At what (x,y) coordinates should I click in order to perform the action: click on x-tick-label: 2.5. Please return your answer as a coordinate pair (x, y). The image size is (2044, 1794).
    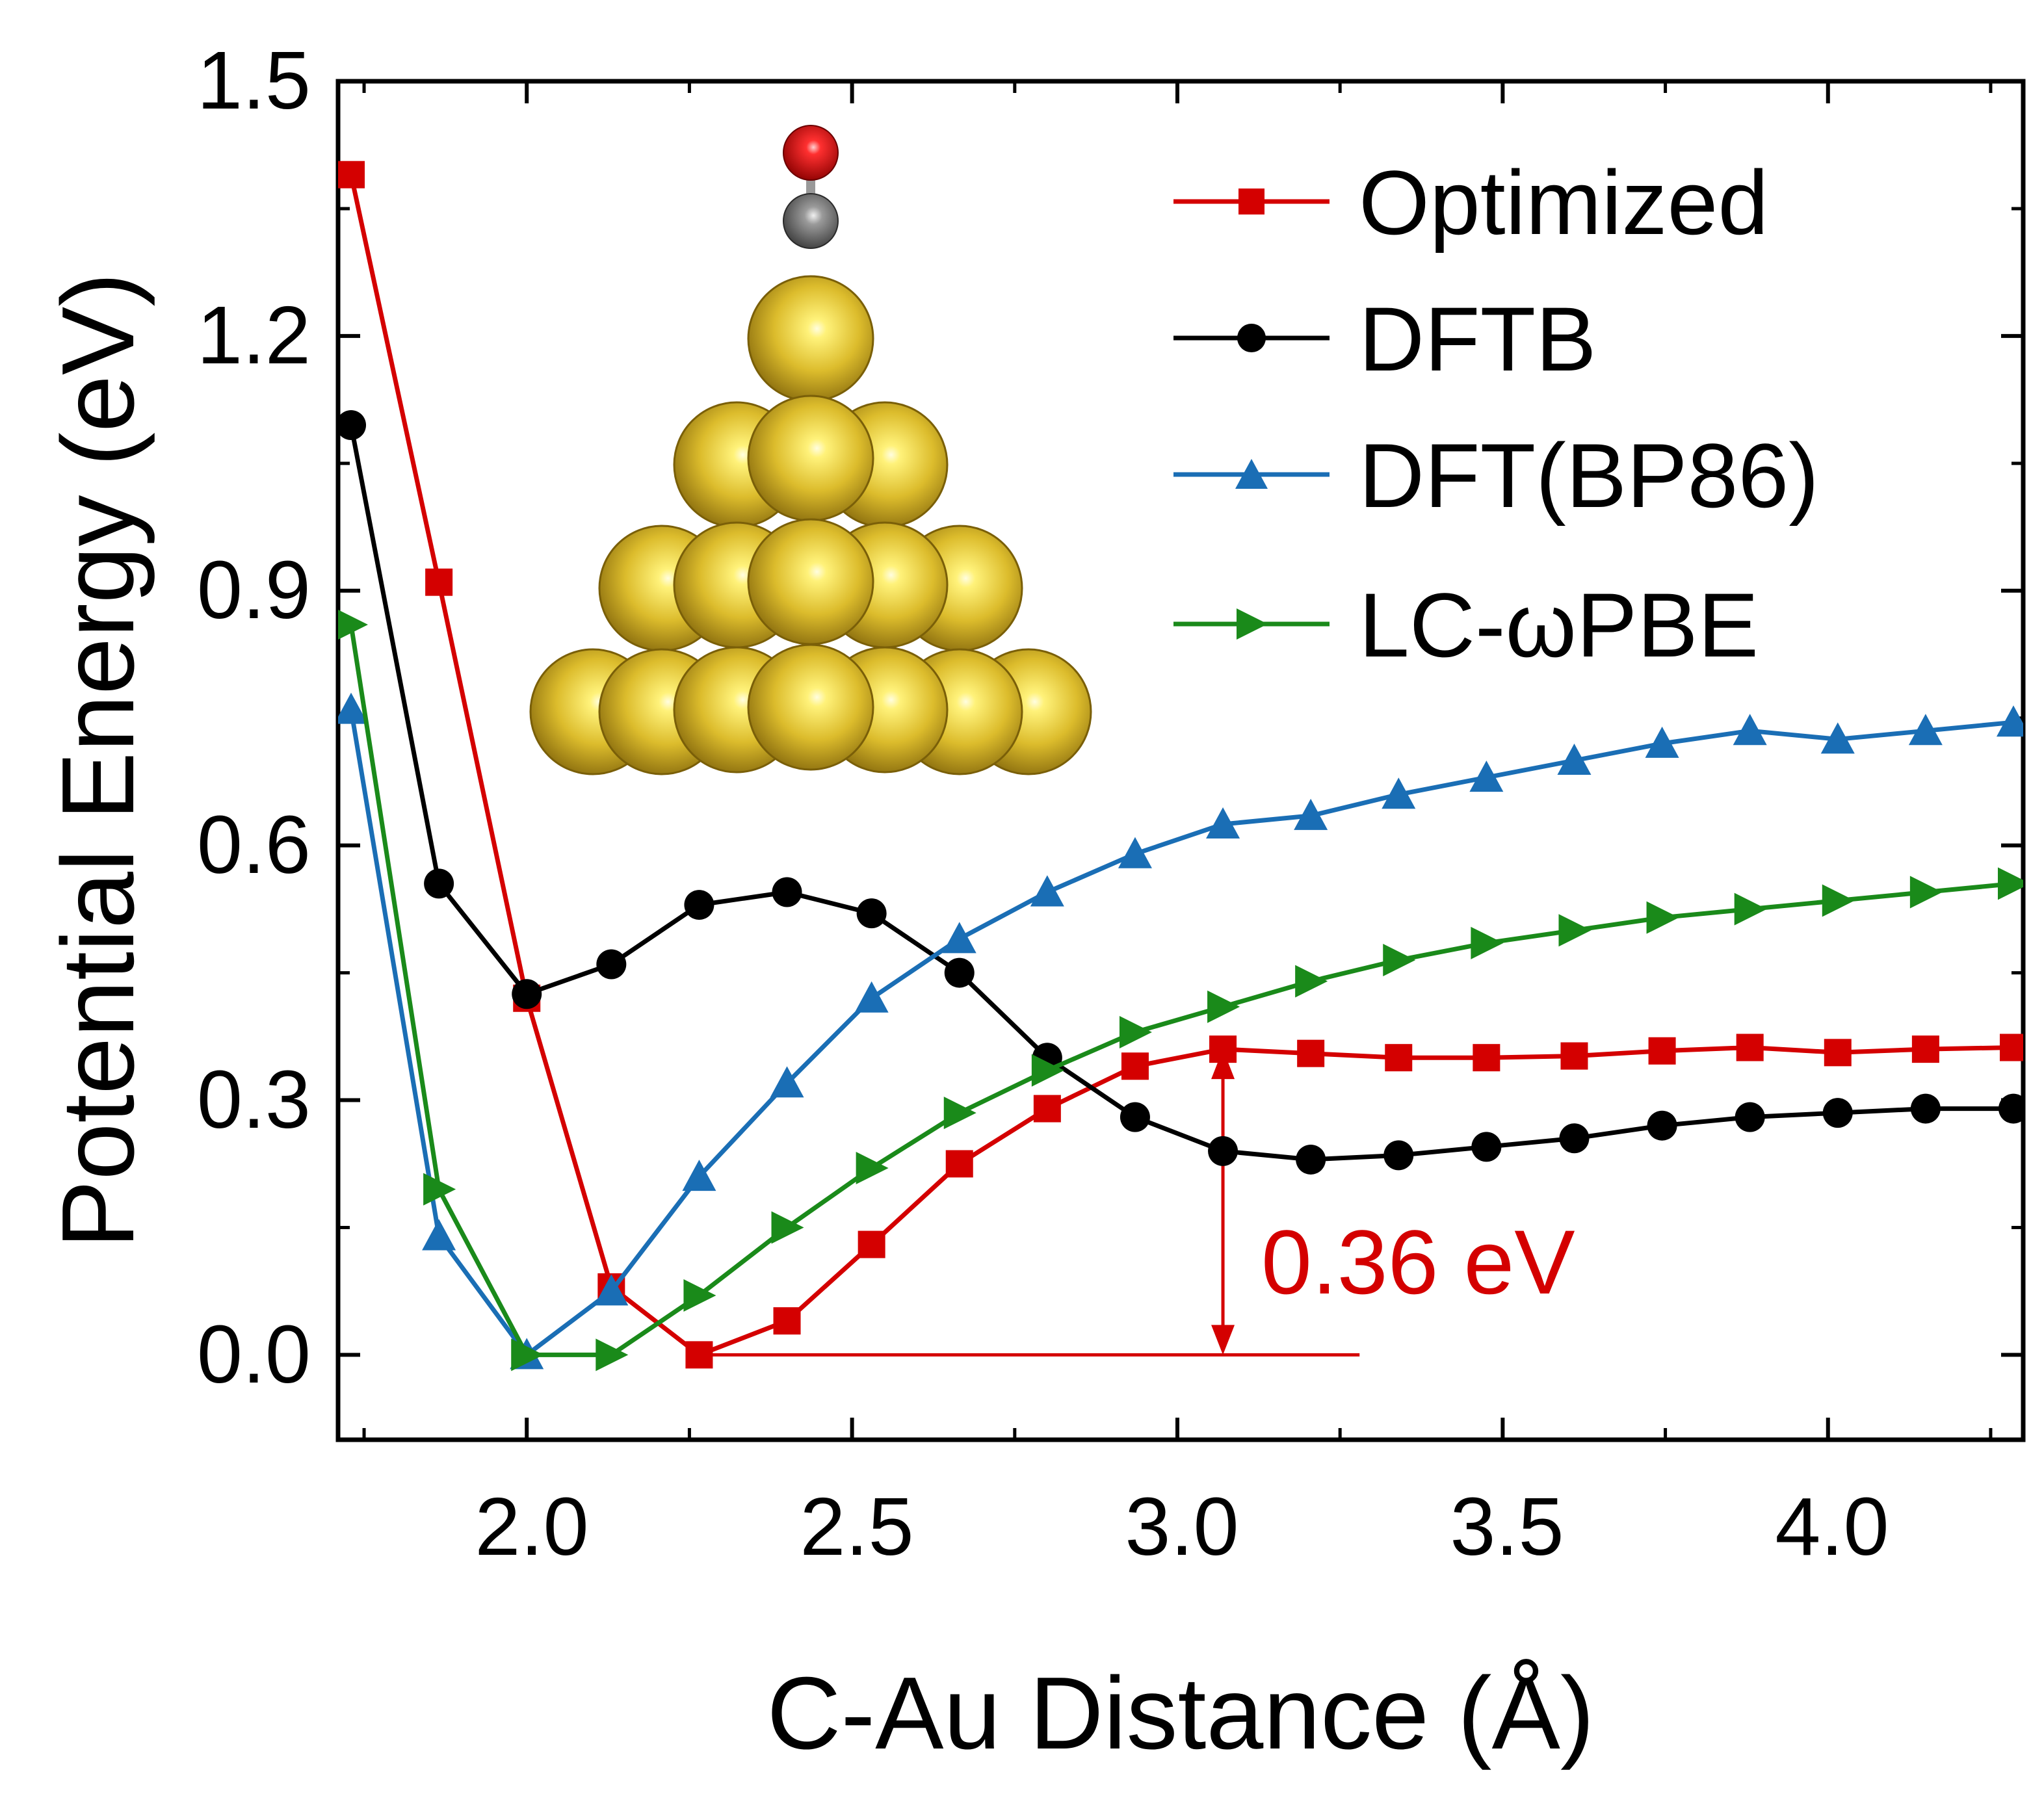
    Looking at the image, I should click on (856, 1527).